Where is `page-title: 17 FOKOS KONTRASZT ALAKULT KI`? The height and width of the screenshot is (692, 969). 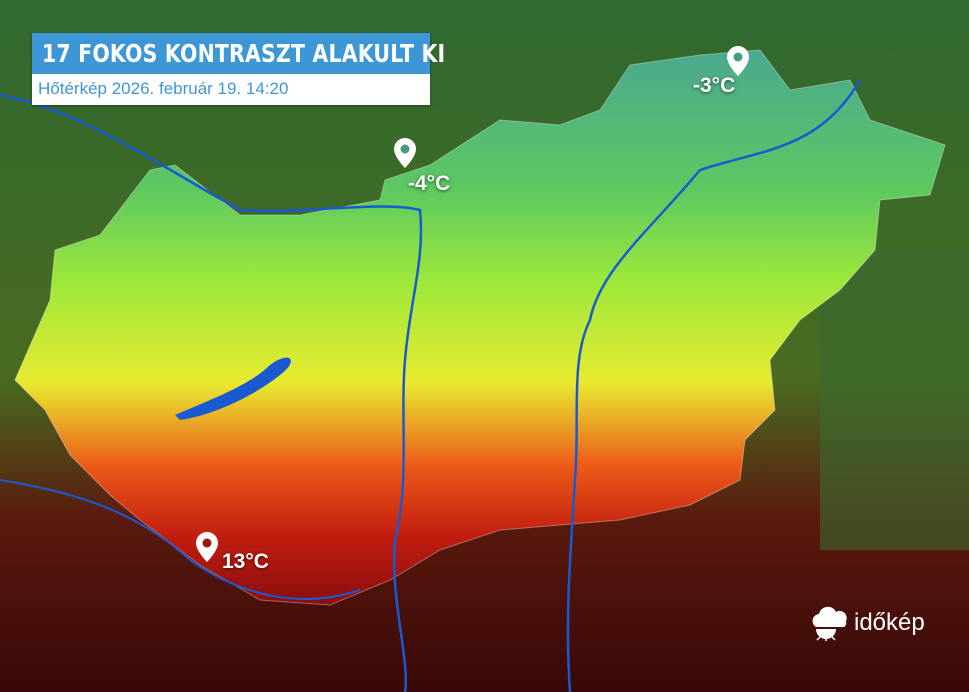 page-title: 17 FOKOS KONTRASZT ALAKULT KI is located at coordinates (238, 53).